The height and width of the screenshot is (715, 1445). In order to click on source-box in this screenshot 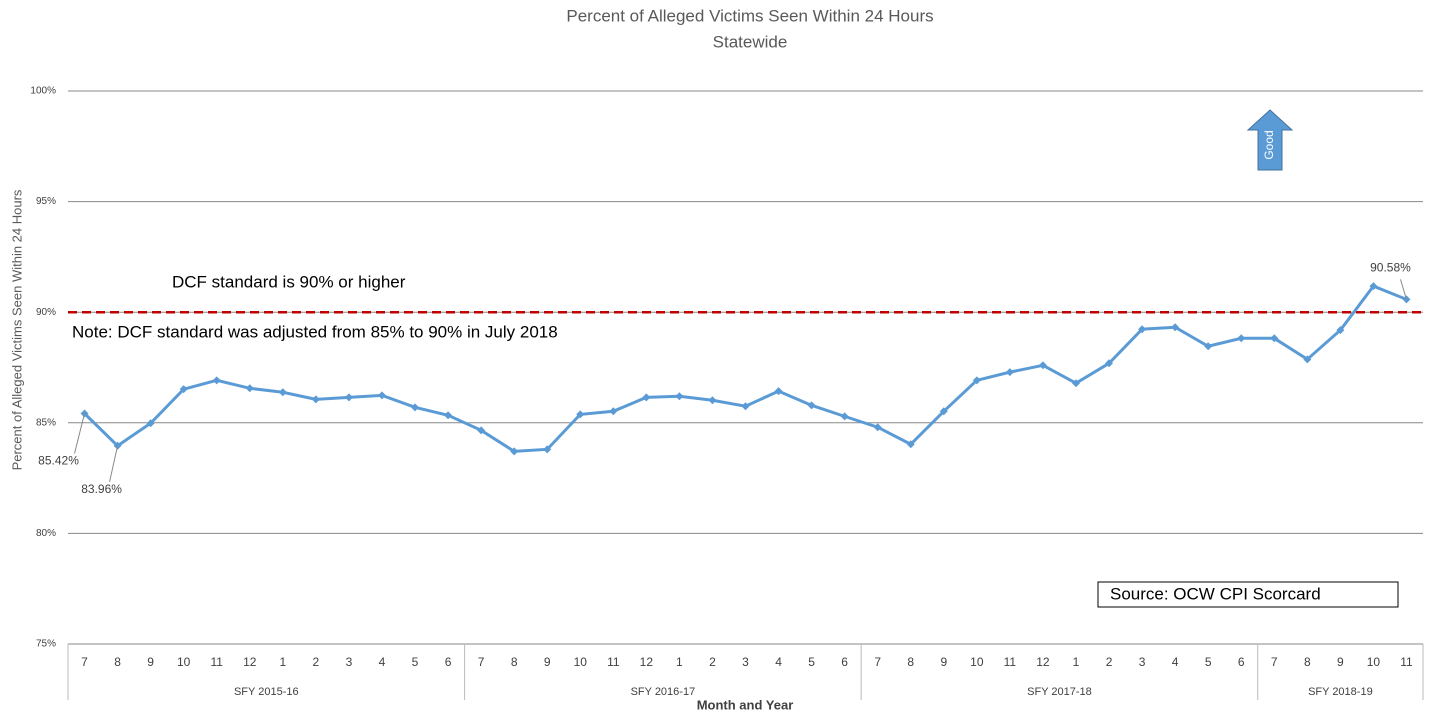, I will do `click(1248, 594)`.